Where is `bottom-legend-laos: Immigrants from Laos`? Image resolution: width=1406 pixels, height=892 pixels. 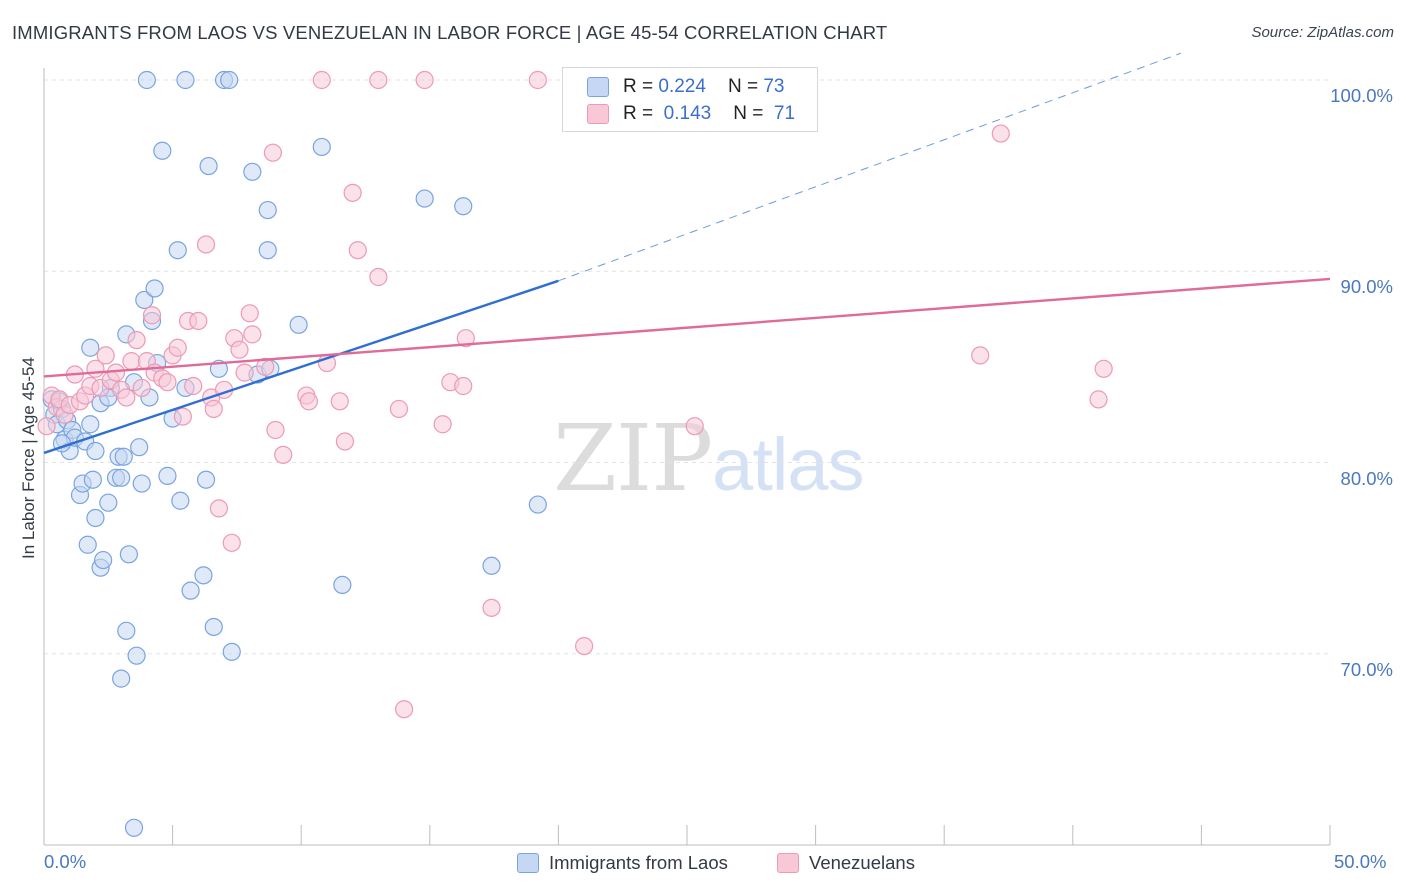
bottom-legend-laos: Immigrants from Laos is located at coordinates (622, 863).